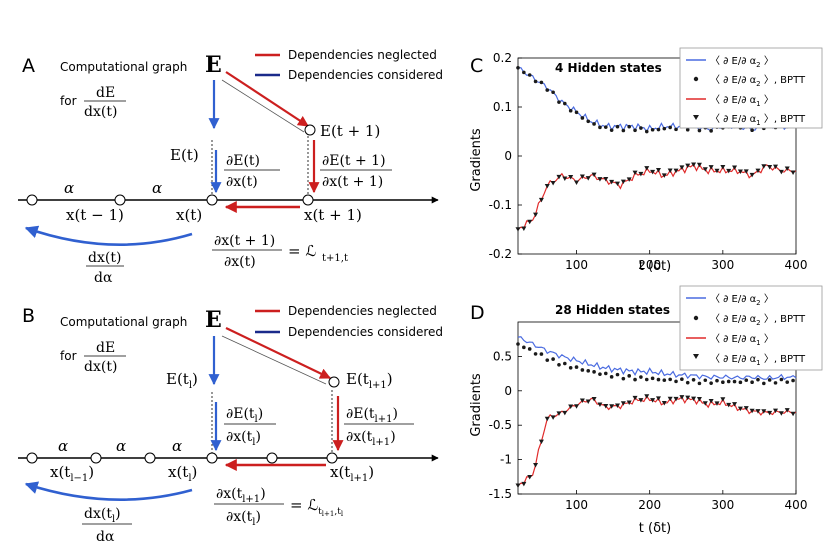 This screenshot has height=559, width=830. Describe the element at coordinates (372, 415) in the screenshot. I see `panel-b-dE1-num: ∂E(tl+1)` at that location.